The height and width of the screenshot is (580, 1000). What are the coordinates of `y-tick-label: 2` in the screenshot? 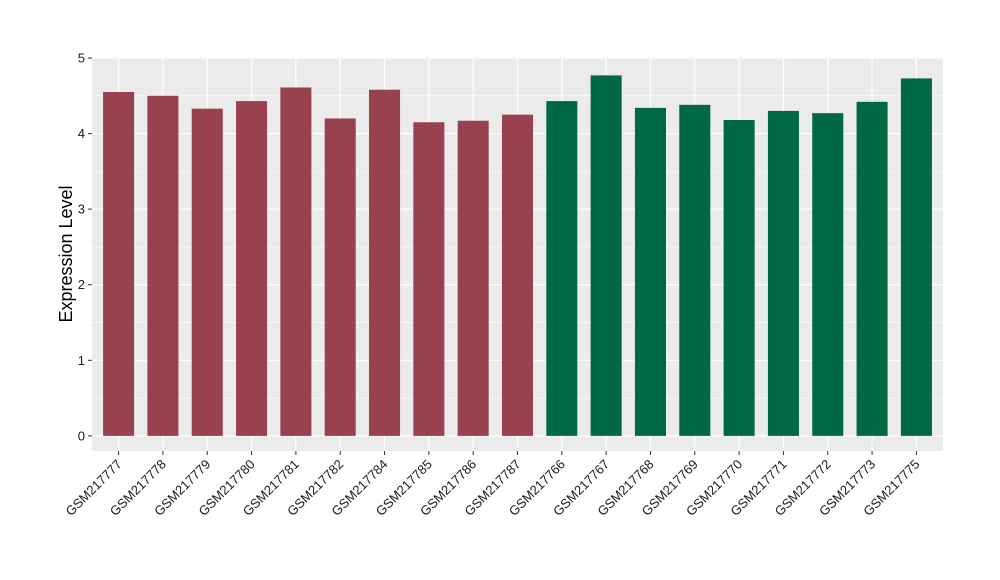 It's located at (81, 284).